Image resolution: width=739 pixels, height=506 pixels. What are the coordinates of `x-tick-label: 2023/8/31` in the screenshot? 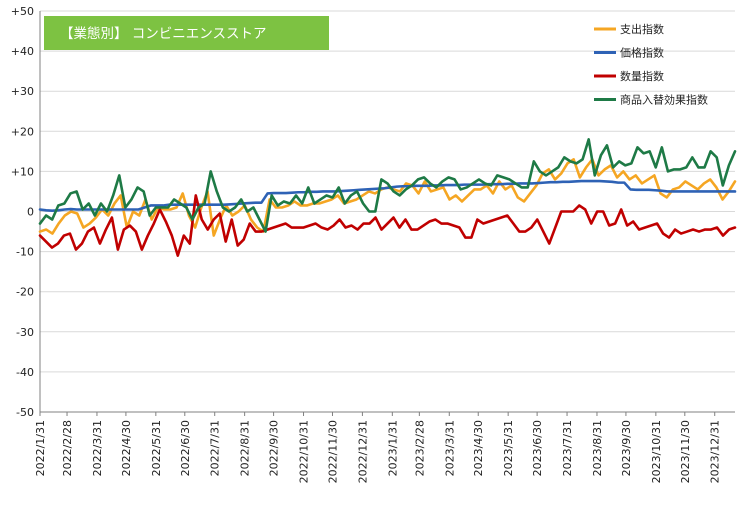 It's located at (597, 448).